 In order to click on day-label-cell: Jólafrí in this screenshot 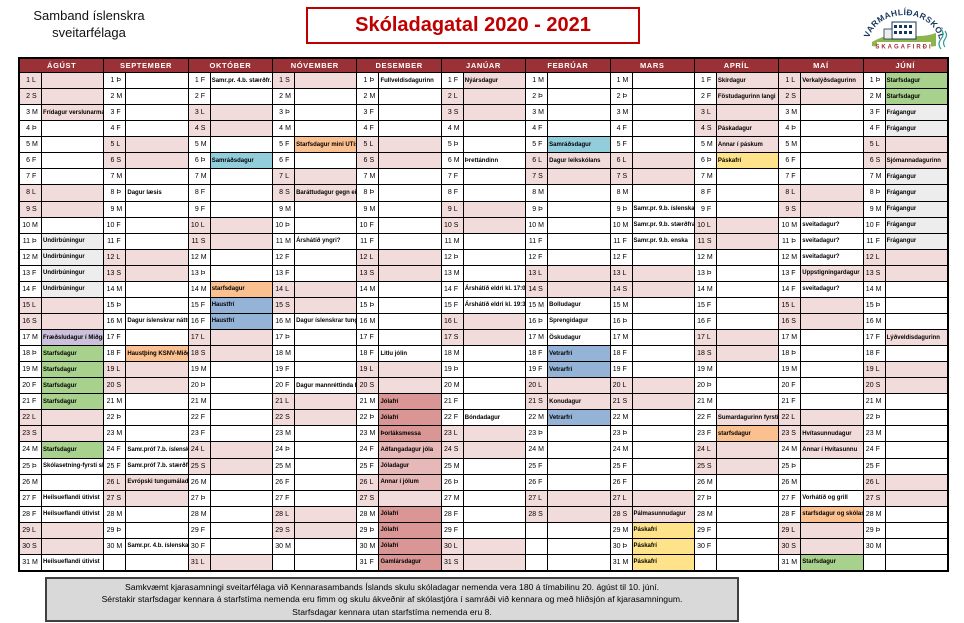, I will do `click(410, 514)`.